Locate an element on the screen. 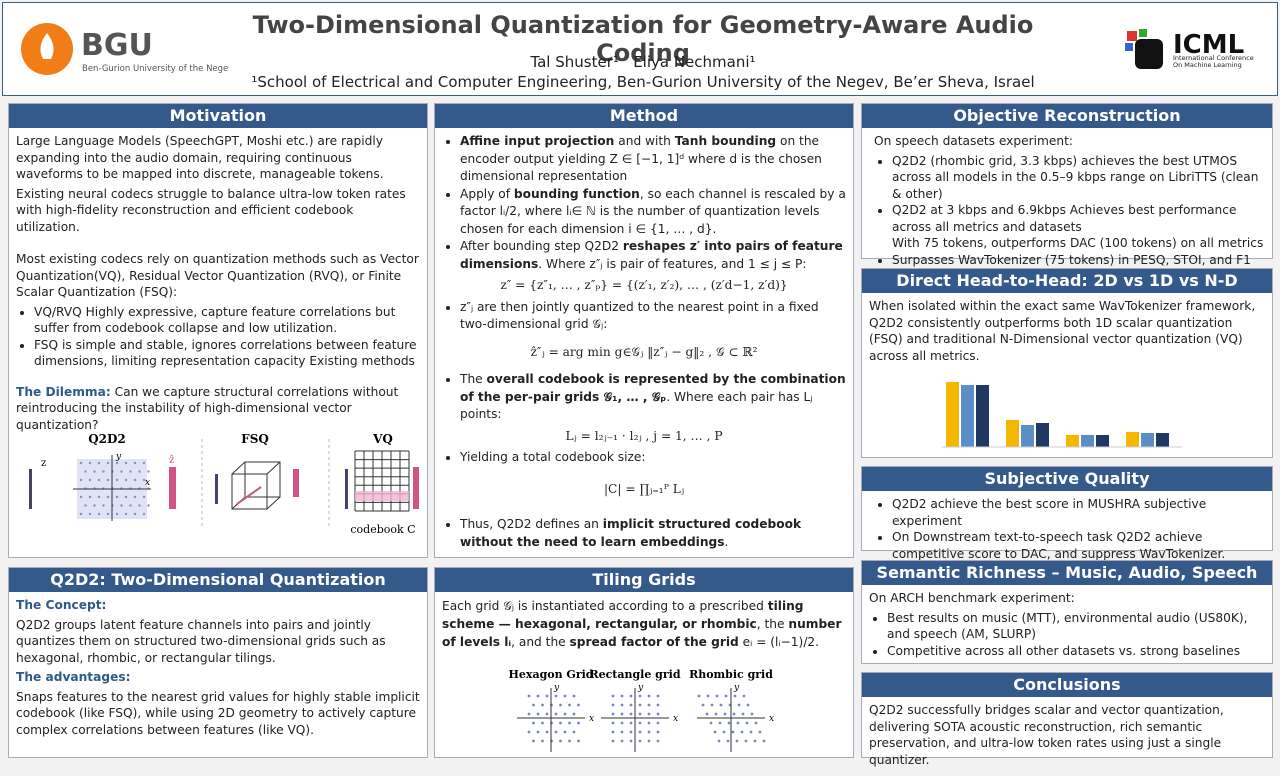 The image size is (1280, 776). label: The Dilemma: is located at coordinates (63, 391).